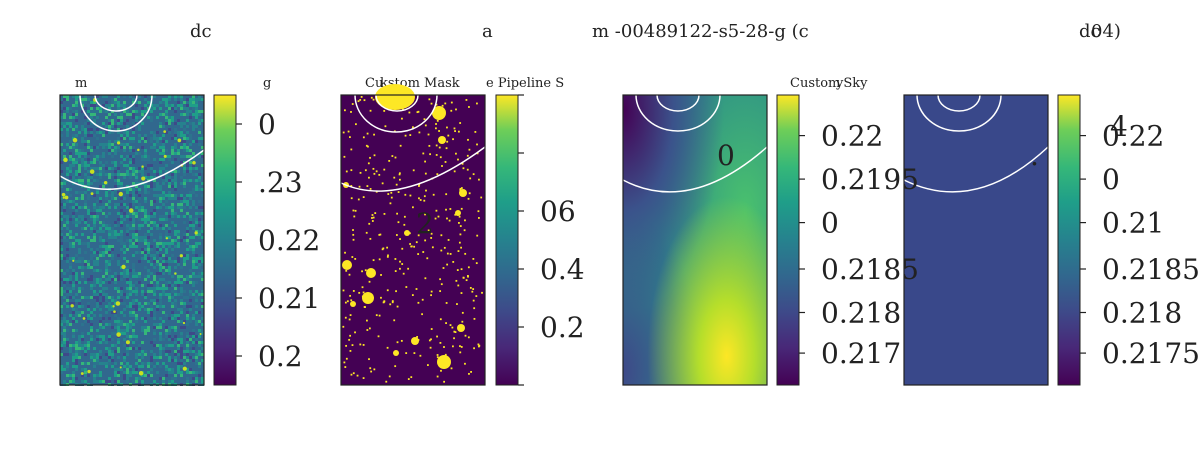 The width and height of the screenshot is (1200, 450). I want to click on panel-subtitle: Custom, so click(815, 83).